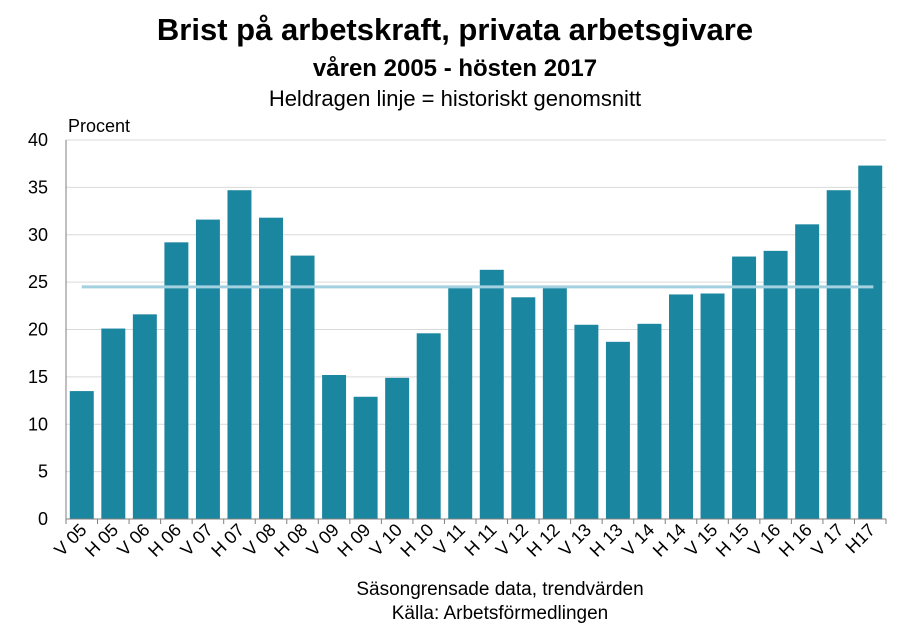  What do you see at coordinates (669, 540) in the screenshot?
I see `x-tick-label: H 14` at bounding box center [669, 540].